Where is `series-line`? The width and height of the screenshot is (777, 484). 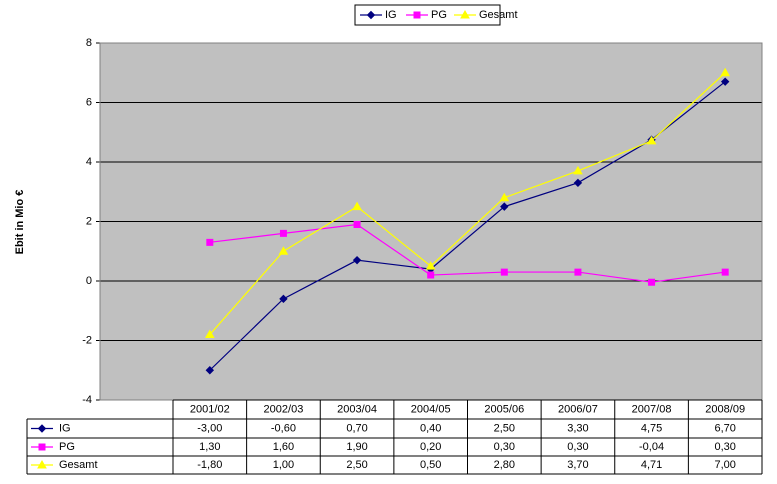
series-line is located at coordinates (467, 253).